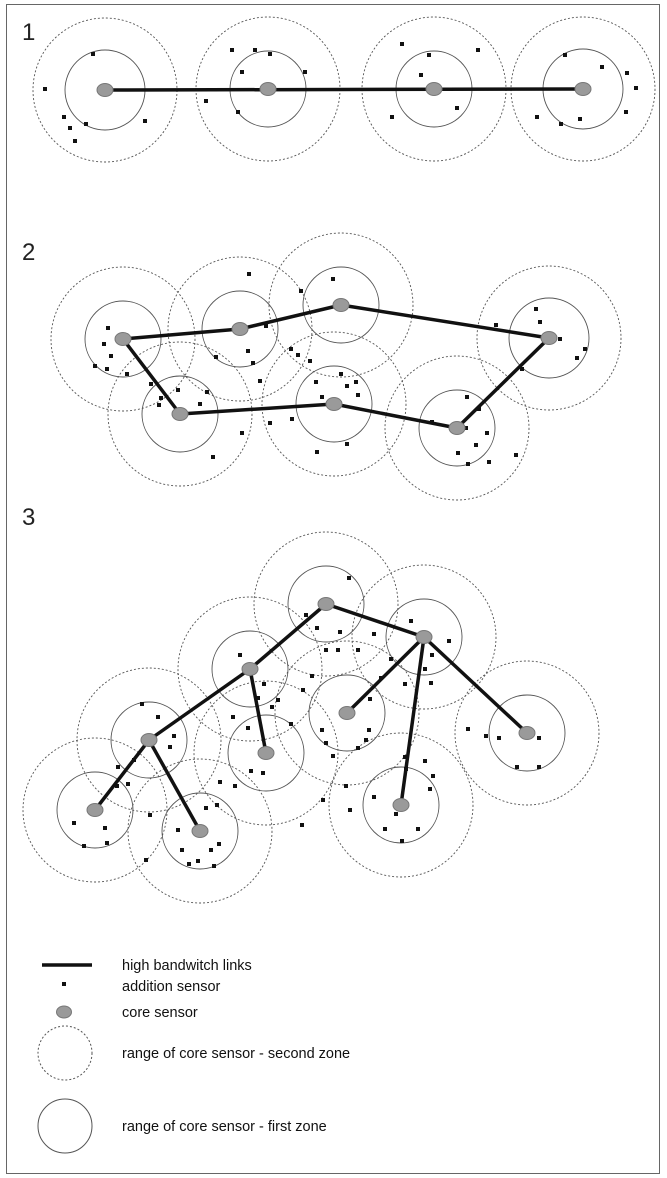 This screenshot has height=1178, width=667. What do you see at coordinates (28, 32) in the screenshot?
I see `panel-1-number: 1` at bounding box center [28, 32].